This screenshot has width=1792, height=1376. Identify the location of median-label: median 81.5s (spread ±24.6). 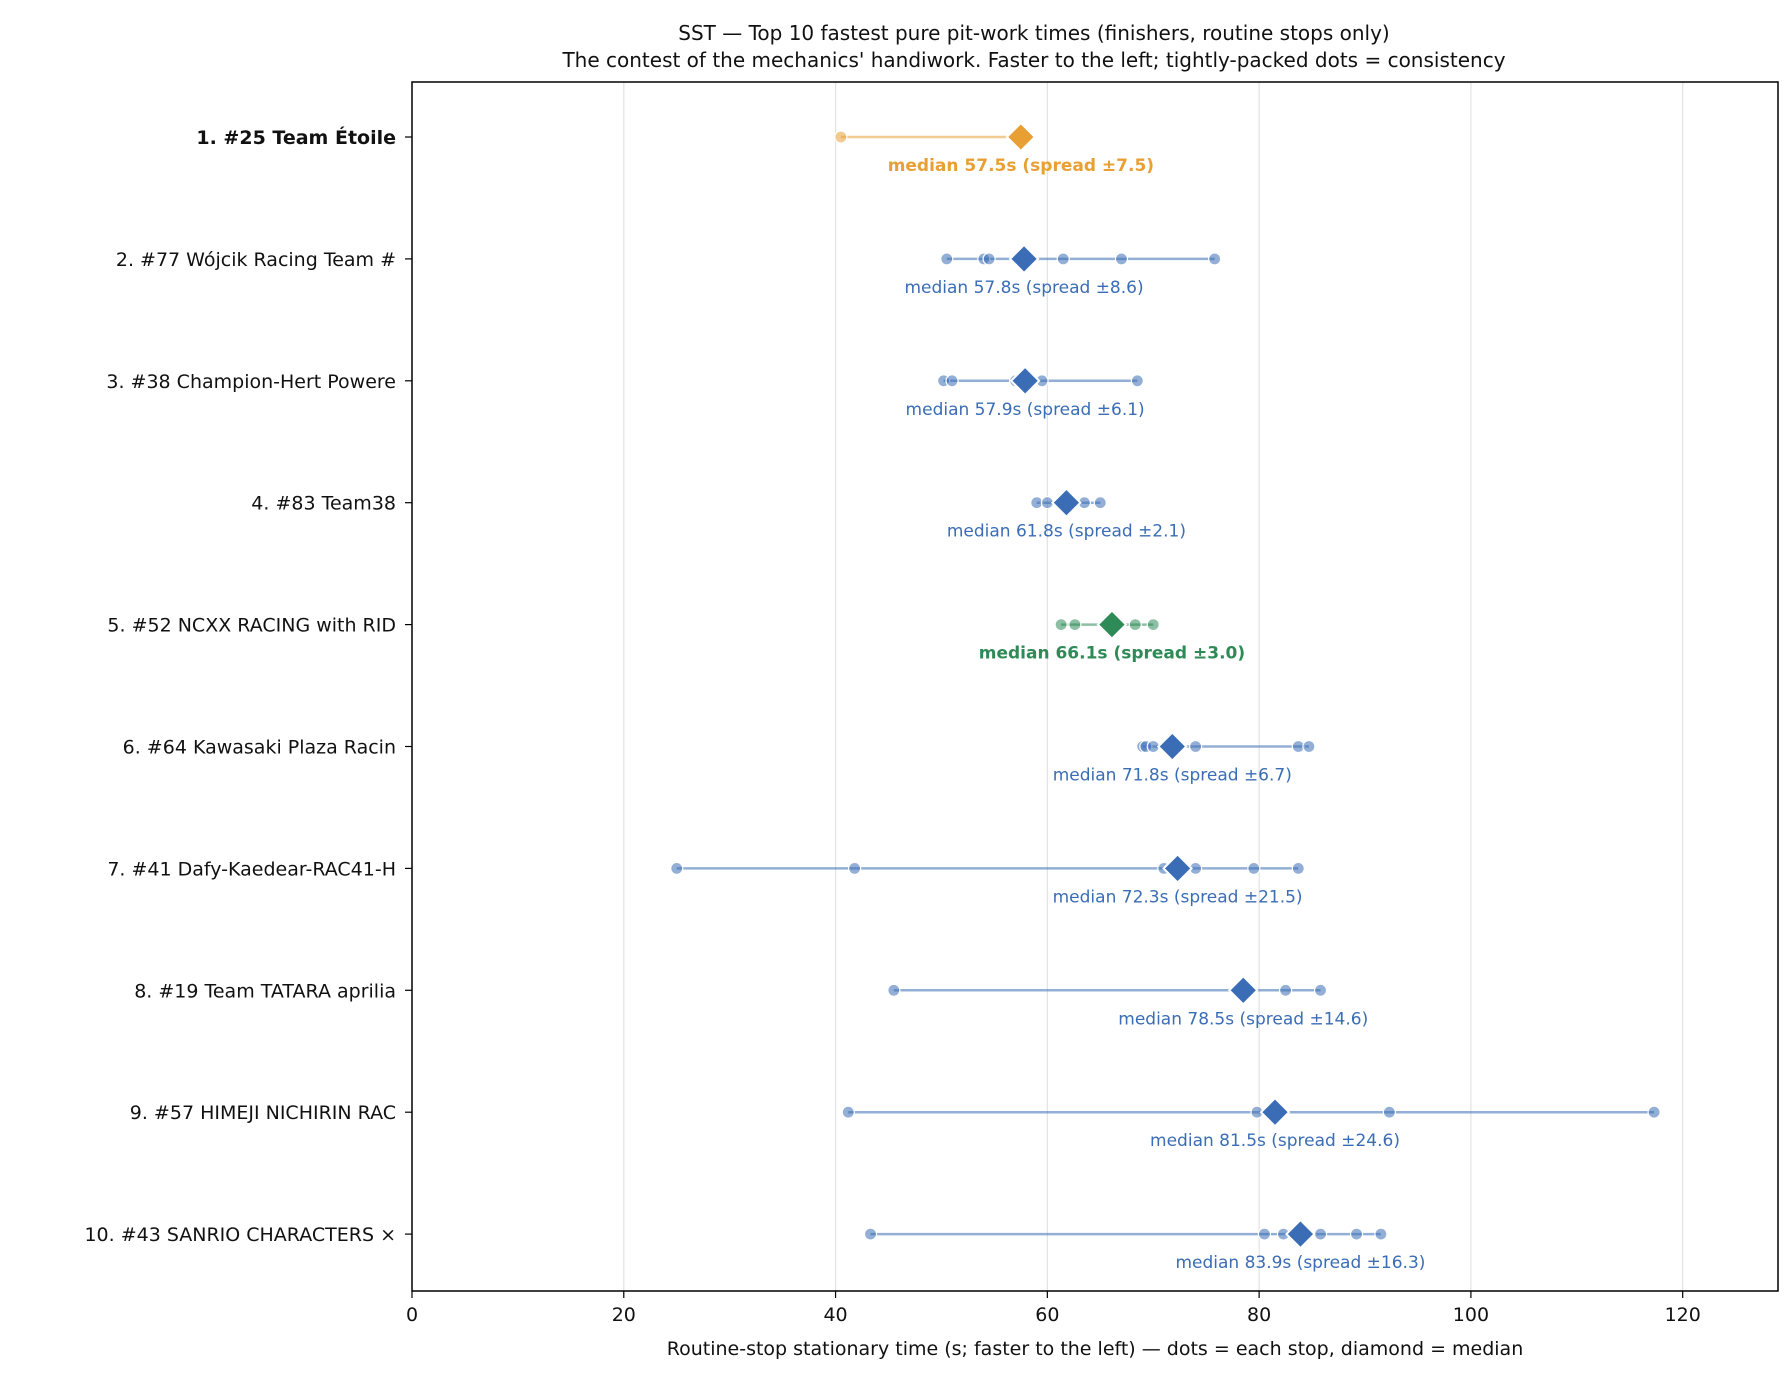
(1275, 1141).